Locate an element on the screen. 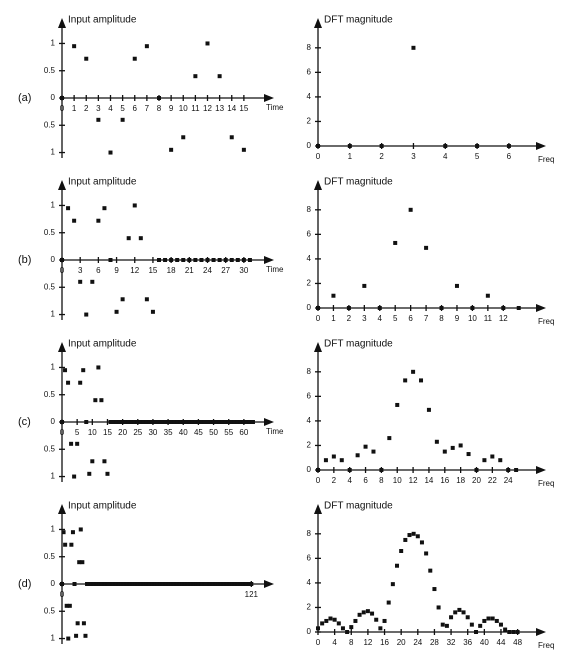 The height and width of the screenshot is (653, 568). row-label: (a) is located at coordinates (24, 98).